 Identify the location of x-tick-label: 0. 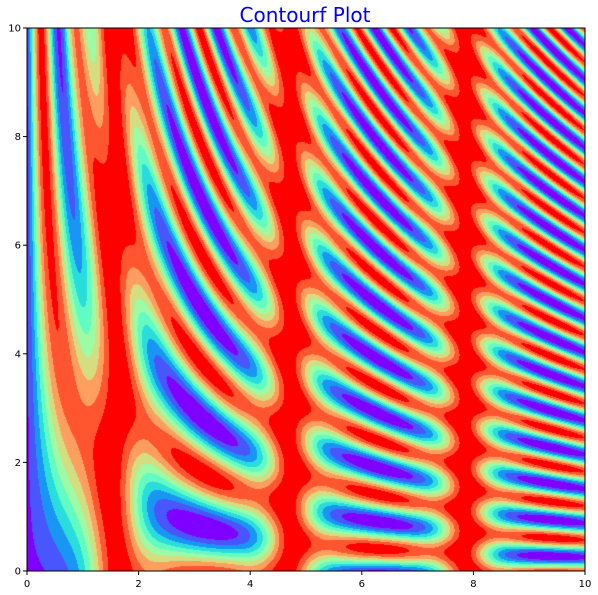
(27, 584).